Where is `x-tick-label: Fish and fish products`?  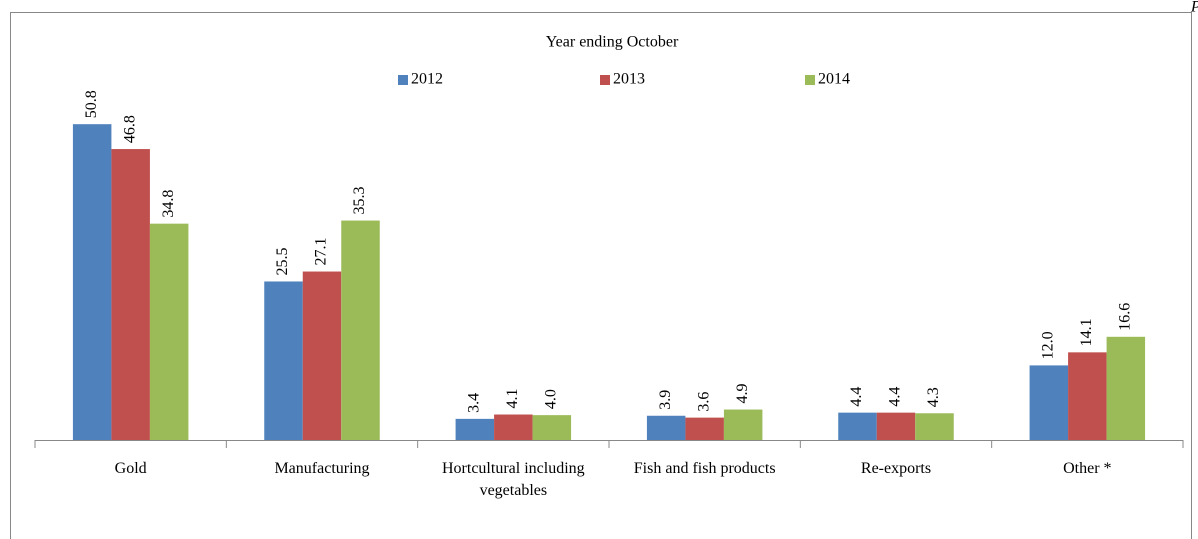
x-tick-label: Fish and fish products is located at coordinates (704, 468).